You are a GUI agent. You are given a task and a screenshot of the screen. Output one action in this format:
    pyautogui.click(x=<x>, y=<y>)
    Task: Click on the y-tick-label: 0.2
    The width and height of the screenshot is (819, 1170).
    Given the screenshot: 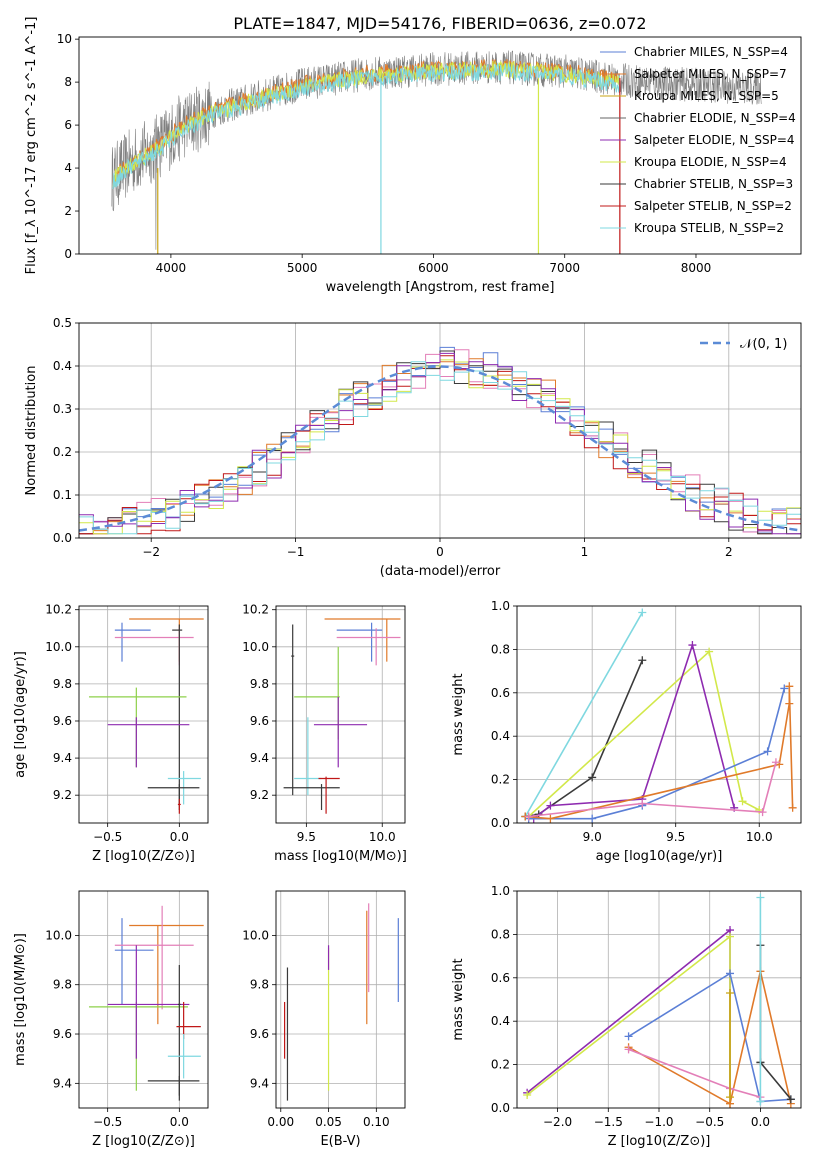 What is the action you would take?
    pyautogui.click(x=500, y=780)
    